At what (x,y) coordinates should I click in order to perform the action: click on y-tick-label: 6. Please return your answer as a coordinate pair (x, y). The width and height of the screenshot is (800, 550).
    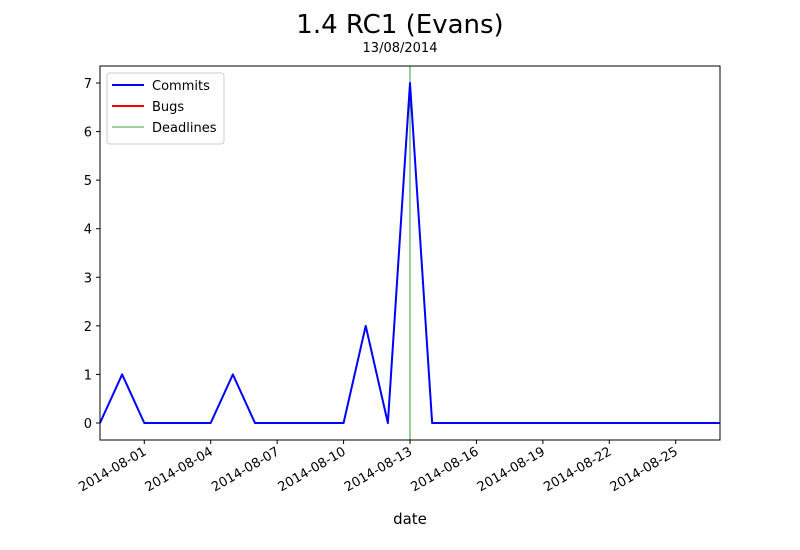
    Looking at the image, I should click on (88, 133).